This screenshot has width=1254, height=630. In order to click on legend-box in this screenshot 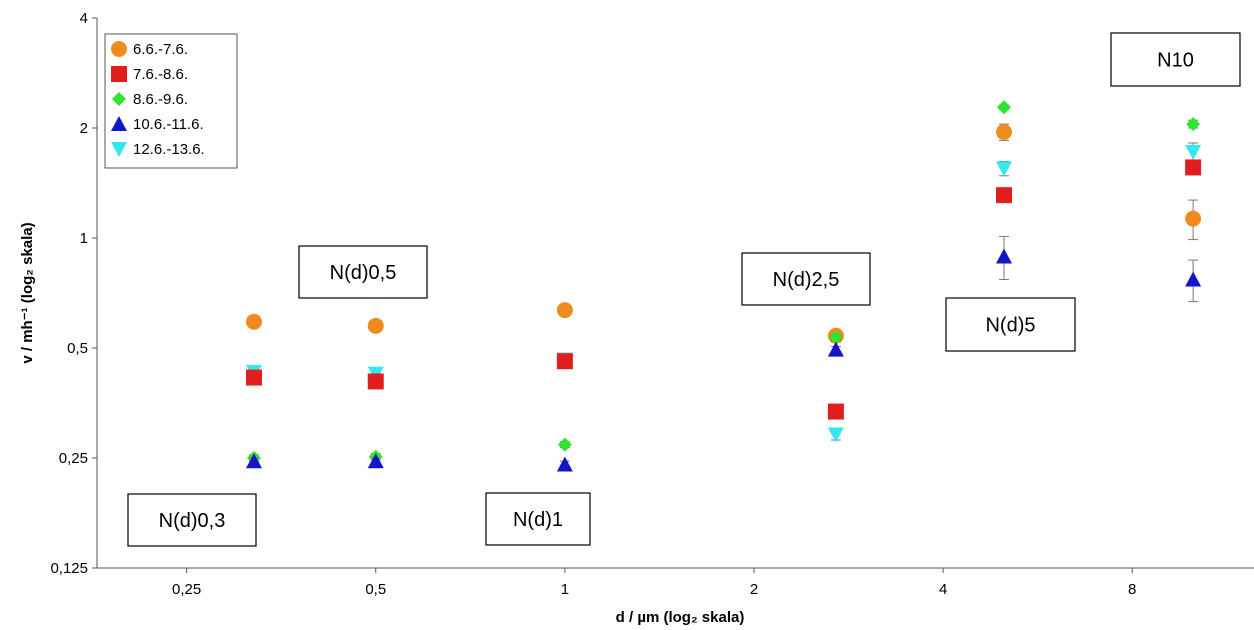, I will do `click(171, 101)`.